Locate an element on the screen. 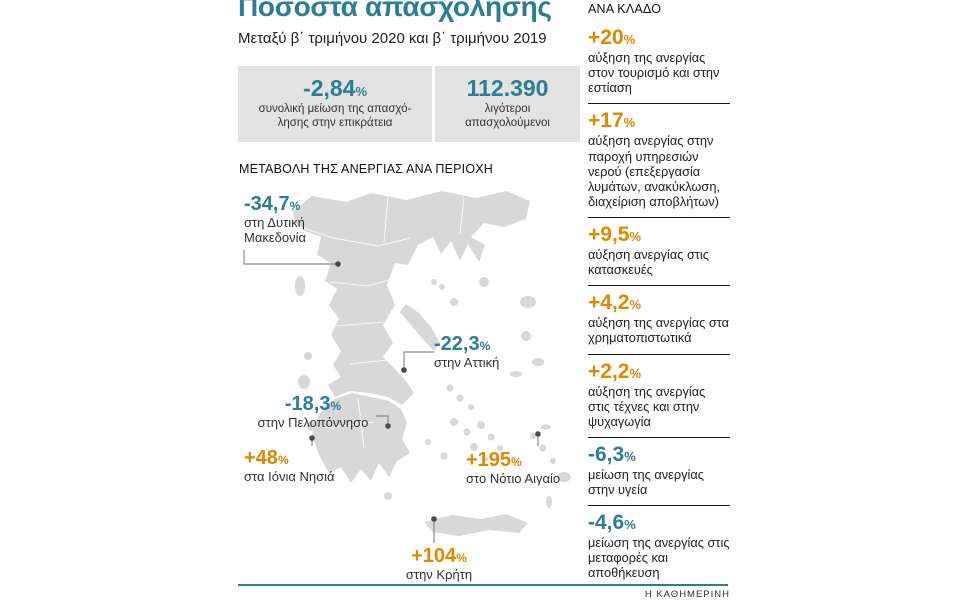 Image resolution: width=960 pixels, height=600 pixels. mainland-greece is located at coordinates (411, 298).